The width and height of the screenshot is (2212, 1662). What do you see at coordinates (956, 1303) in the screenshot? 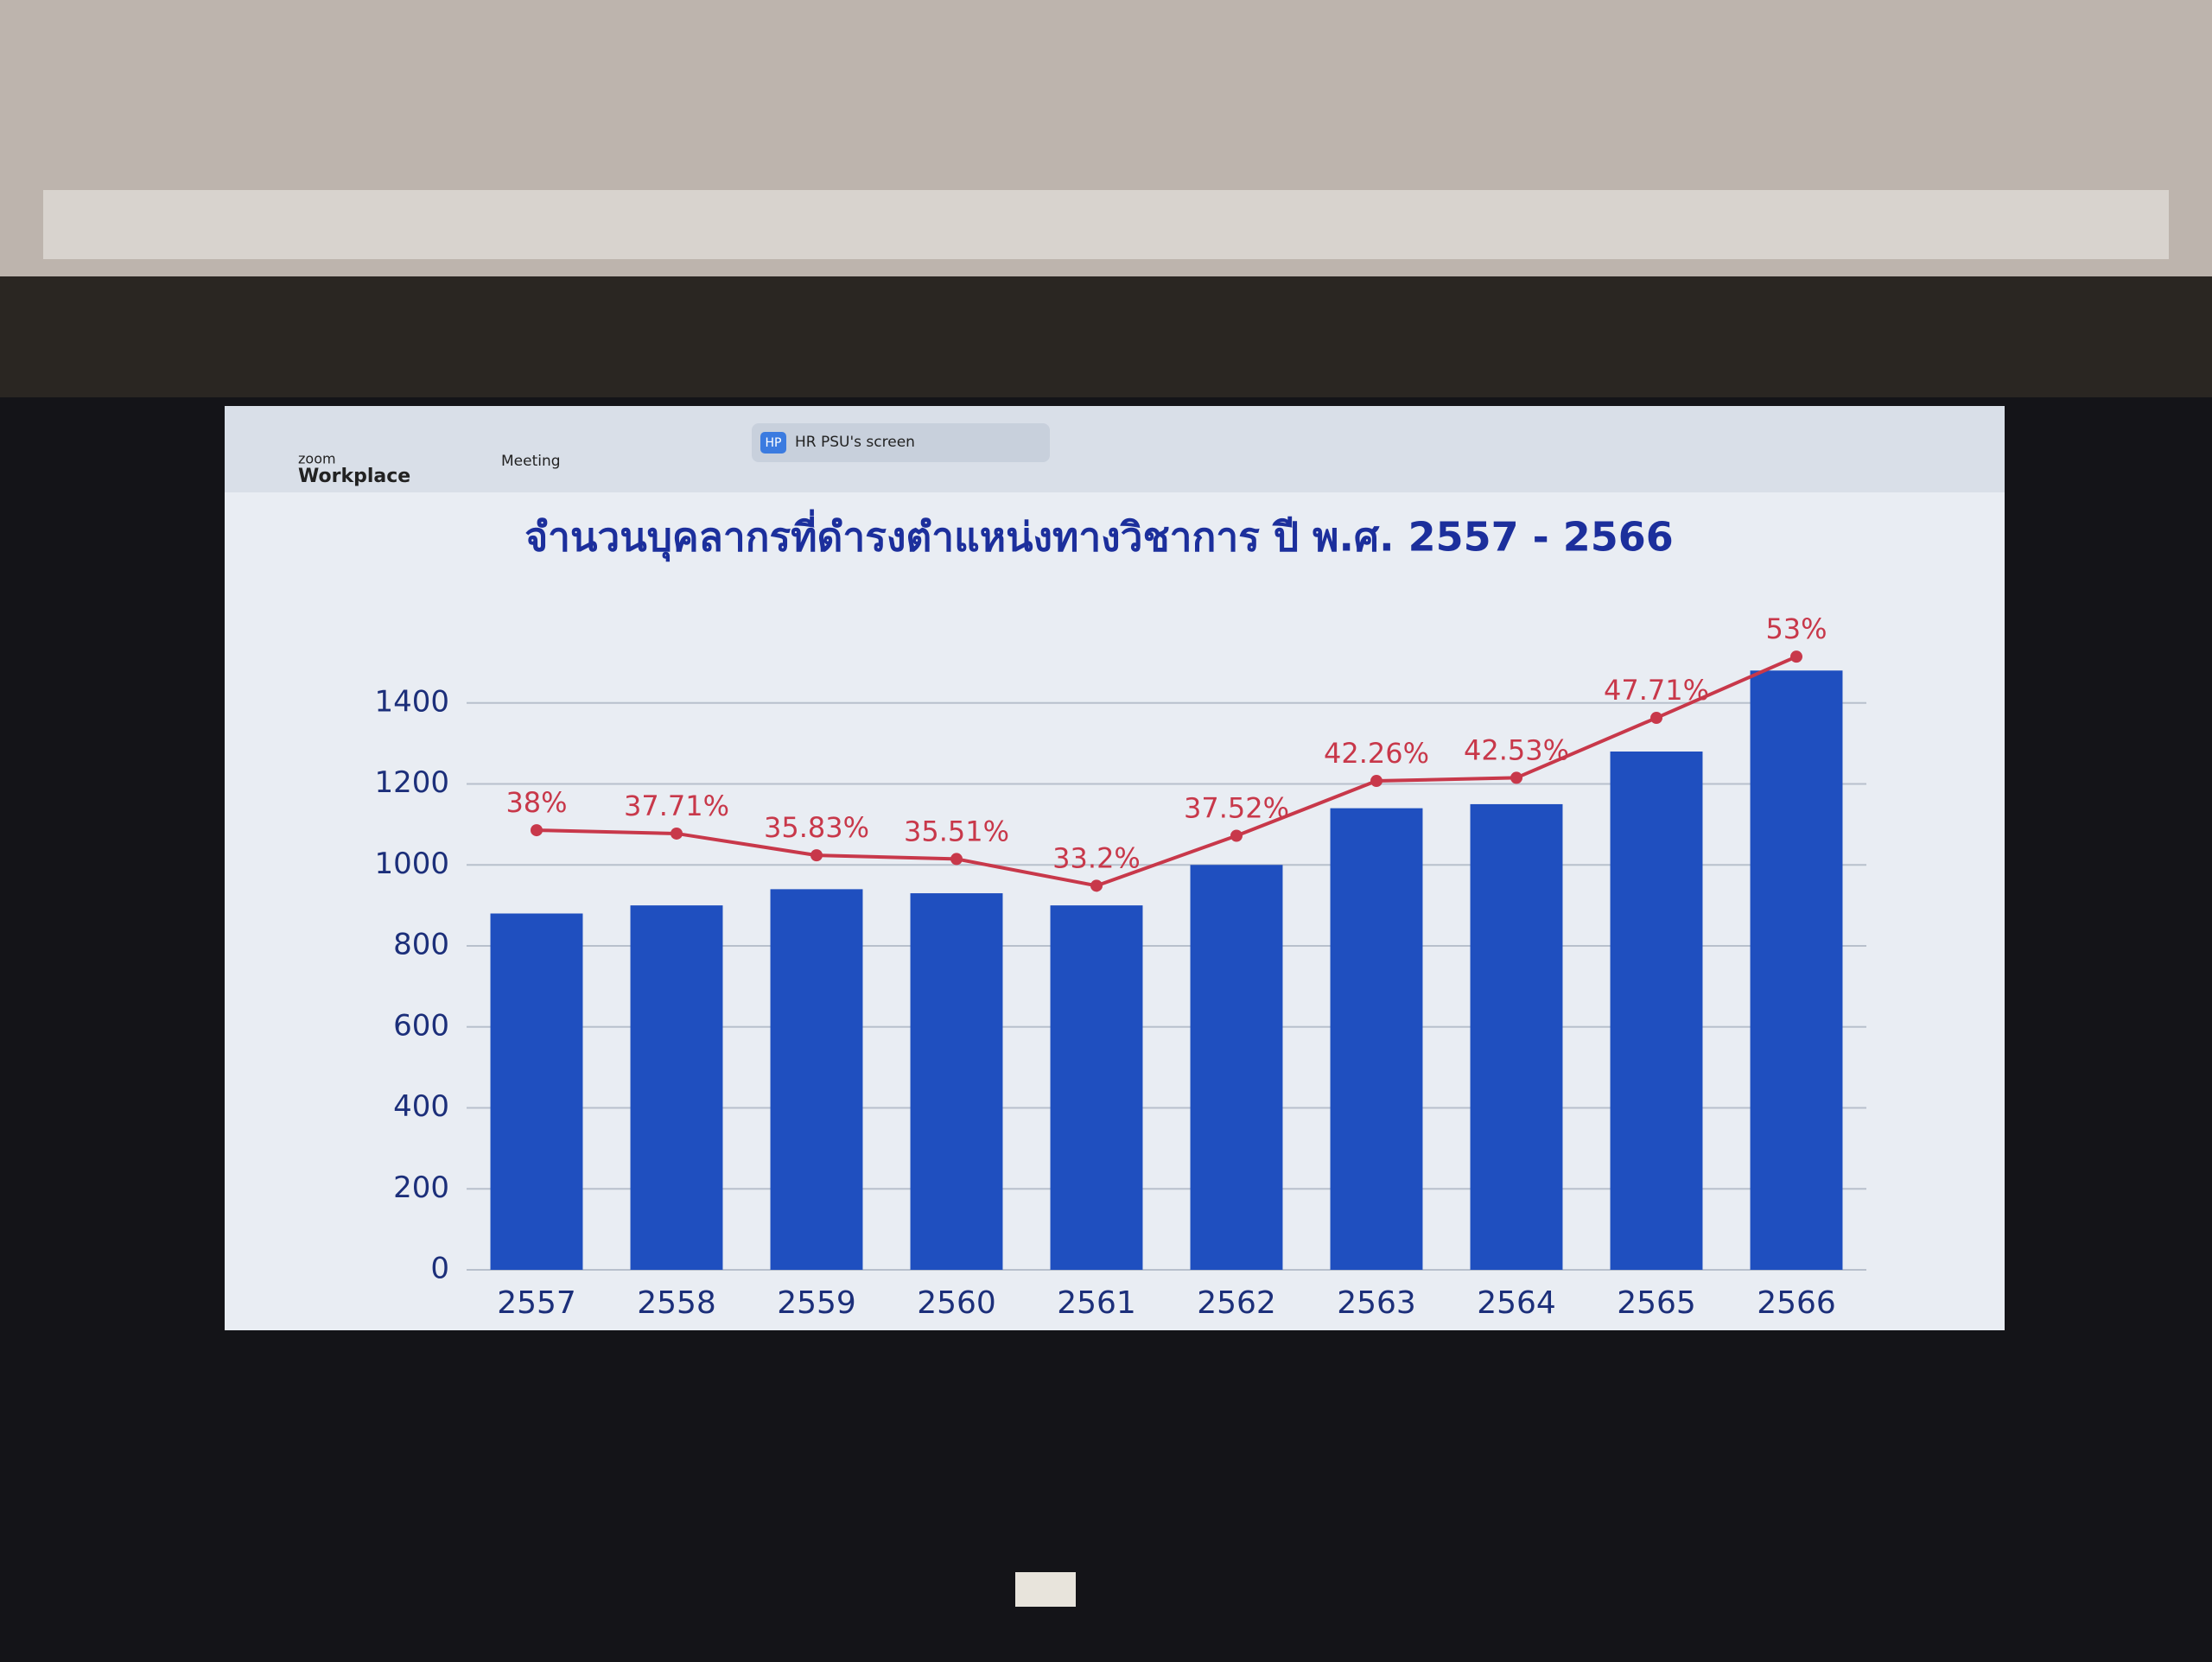
I see `x-tick-label: 2560` at bounding box center [956, 1303].